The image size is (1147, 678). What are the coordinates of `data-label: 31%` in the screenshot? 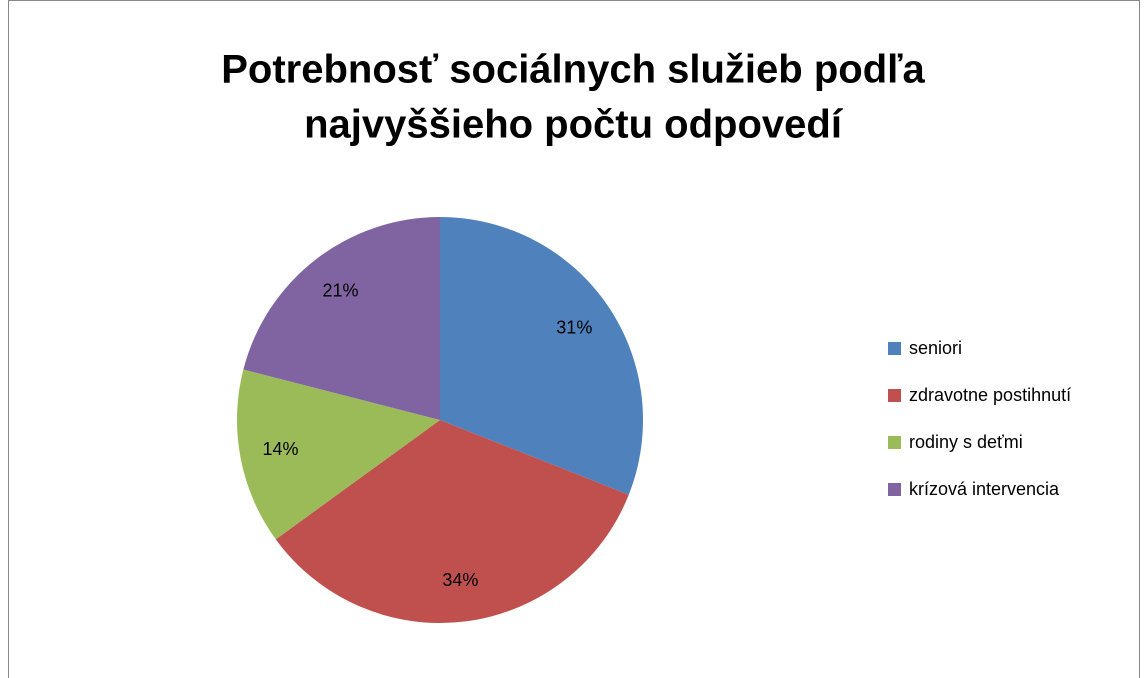 It's located at (574, 327).